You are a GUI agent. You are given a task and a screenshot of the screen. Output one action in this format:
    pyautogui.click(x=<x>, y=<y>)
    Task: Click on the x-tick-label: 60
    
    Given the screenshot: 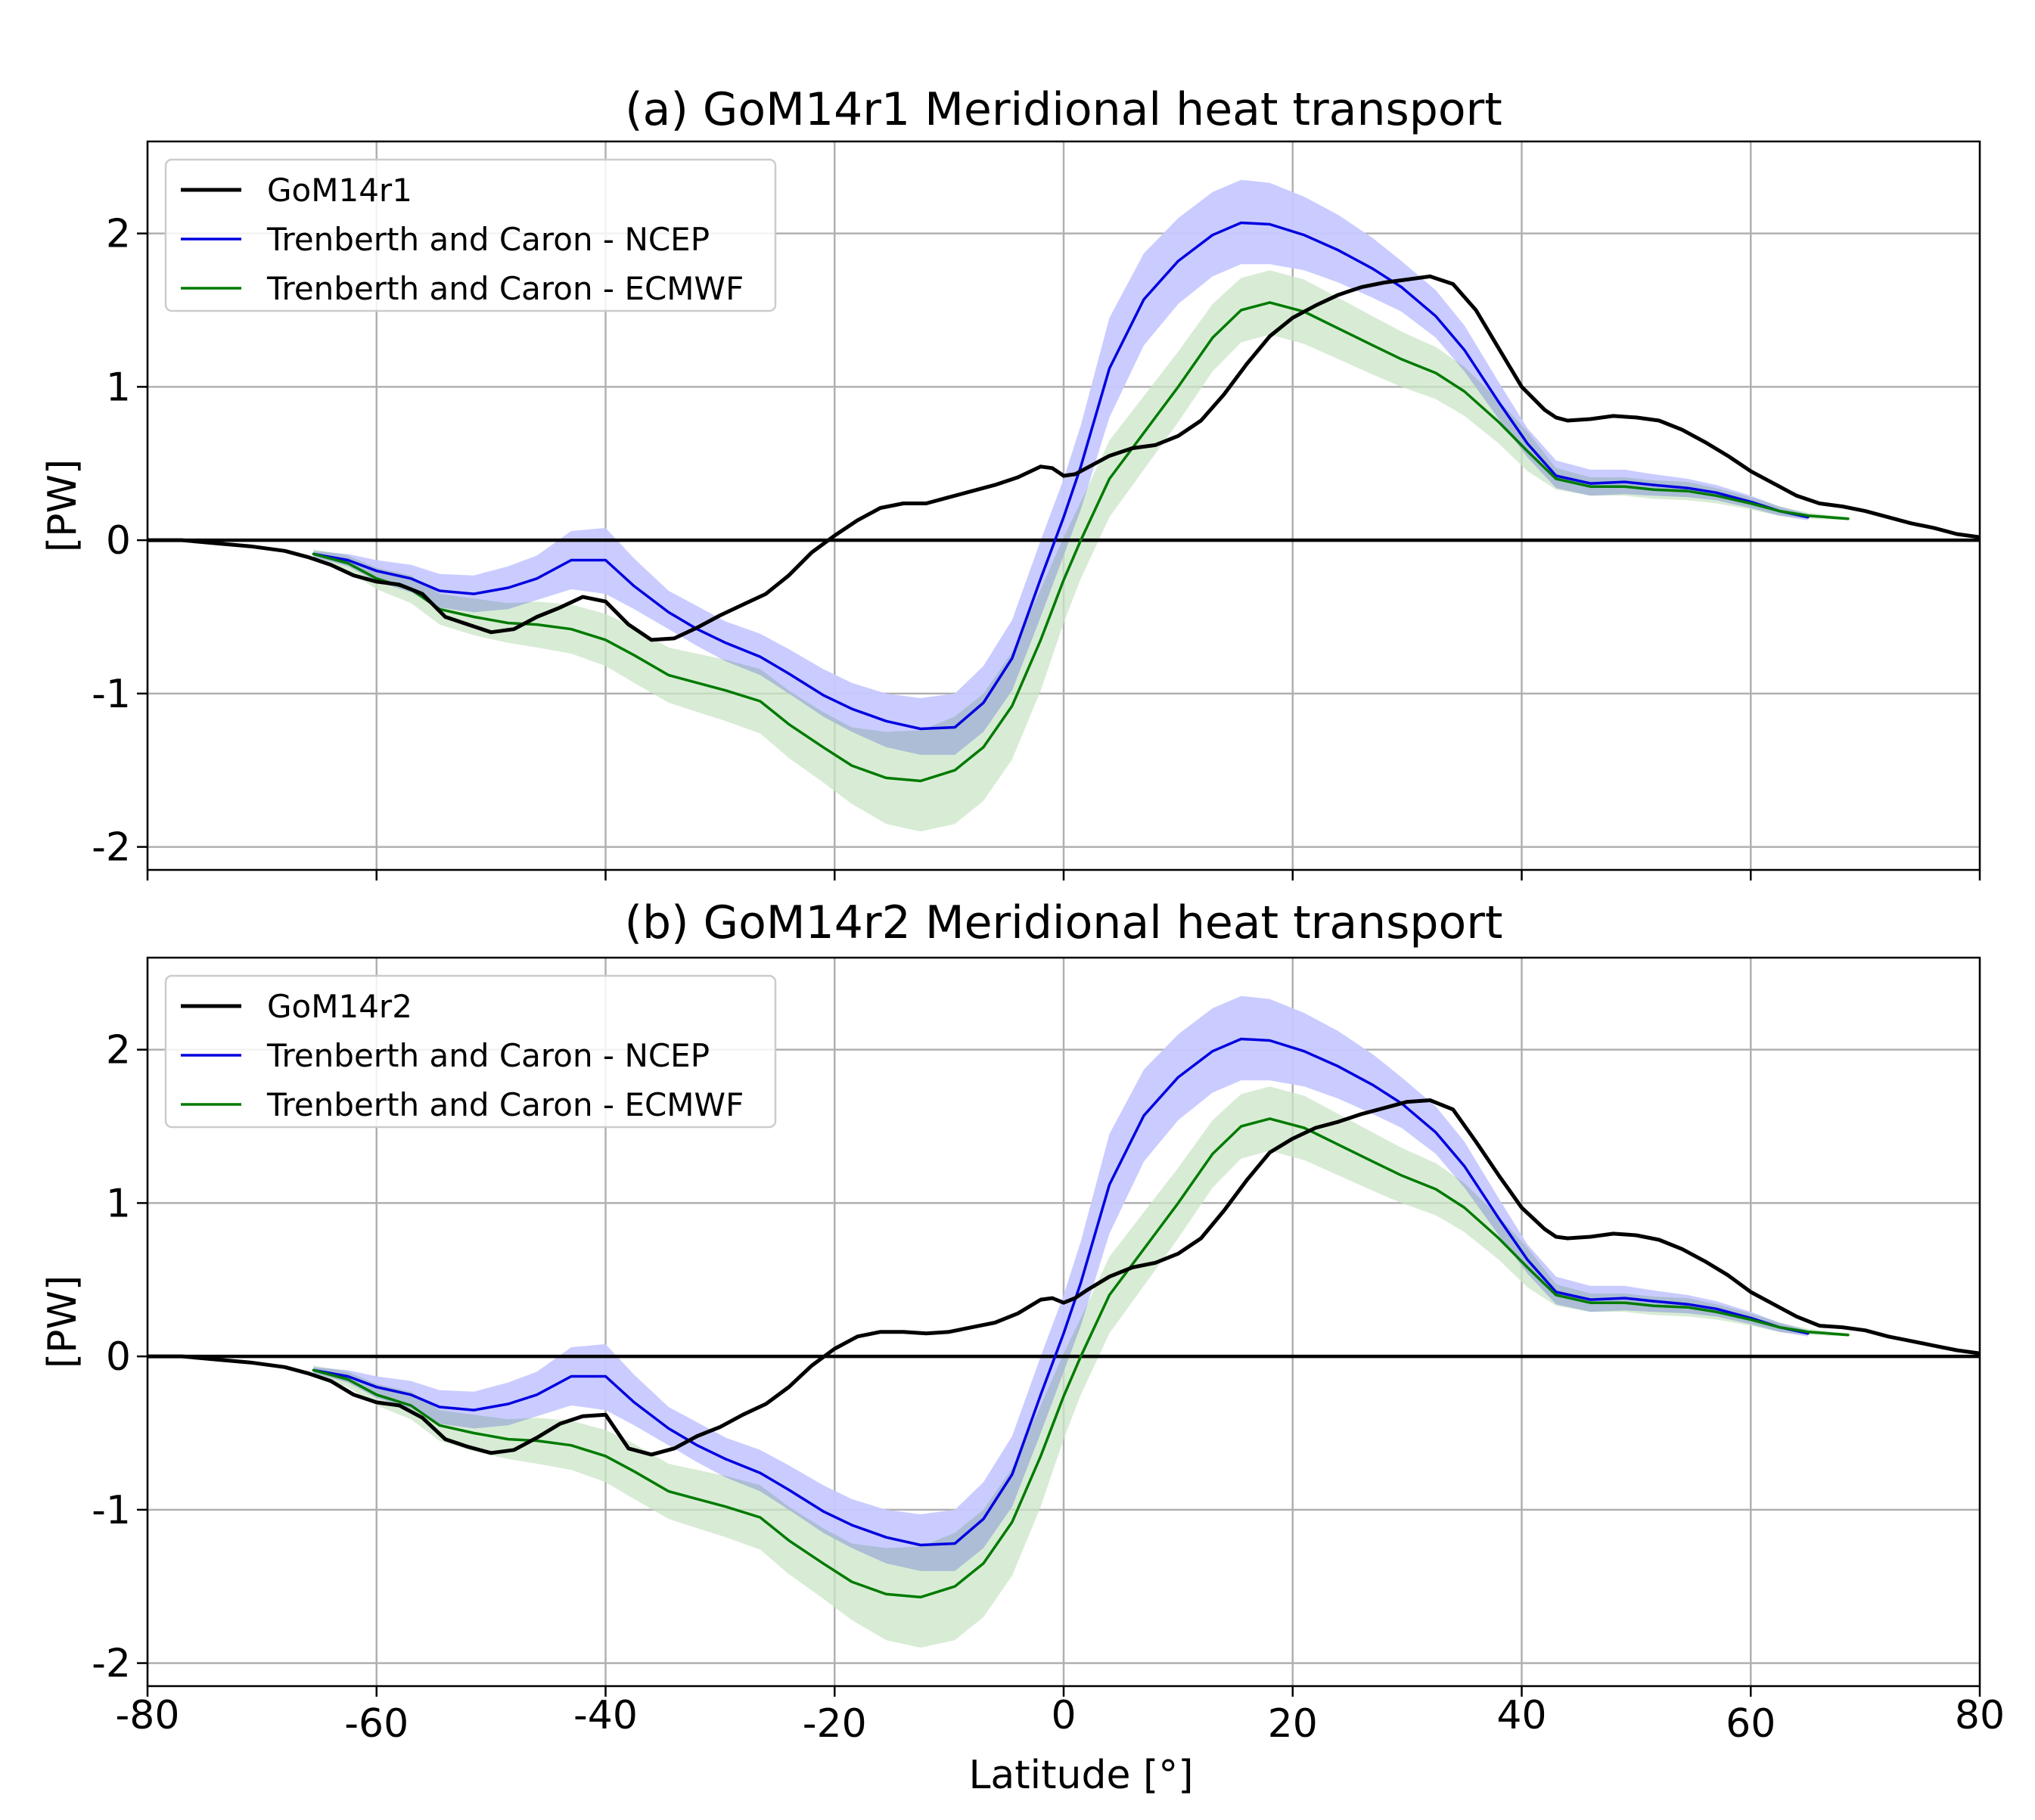 What is the action you would take?
    pyautogui.click(x=1751, y=1724)
    